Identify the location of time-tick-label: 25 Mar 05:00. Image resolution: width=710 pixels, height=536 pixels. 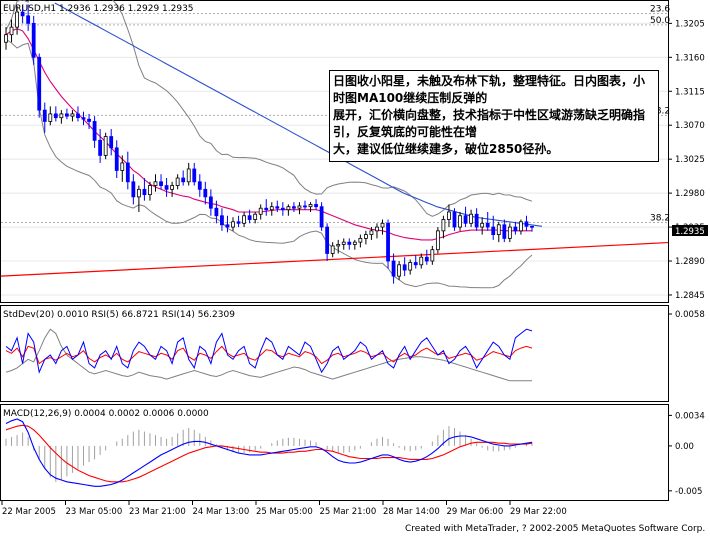
(284, 512).